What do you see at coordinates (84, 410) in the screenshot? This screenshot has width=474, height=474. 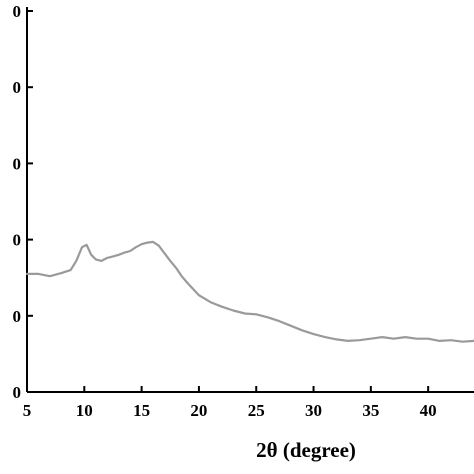 I see `x-tick-label: 10` at bounding box center [84, 410].